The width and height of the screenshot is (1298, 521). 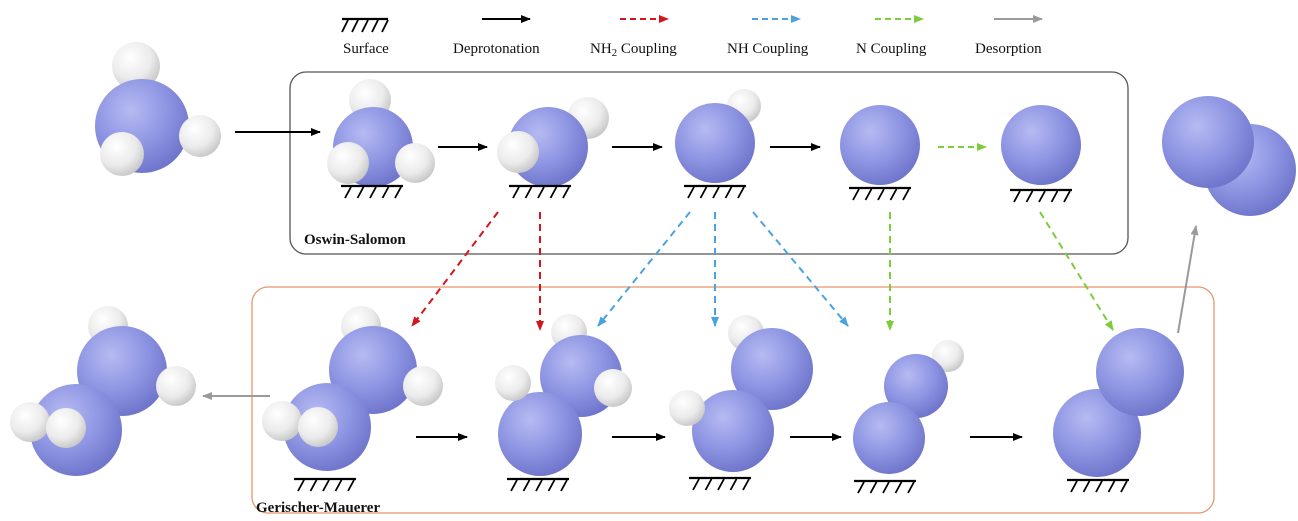 What do you see at coordinates (318, 508) in the screenshot?
I see `gerischer-mauerer-label: Gerischer-Mauerer` at bounding box center [318, 508].